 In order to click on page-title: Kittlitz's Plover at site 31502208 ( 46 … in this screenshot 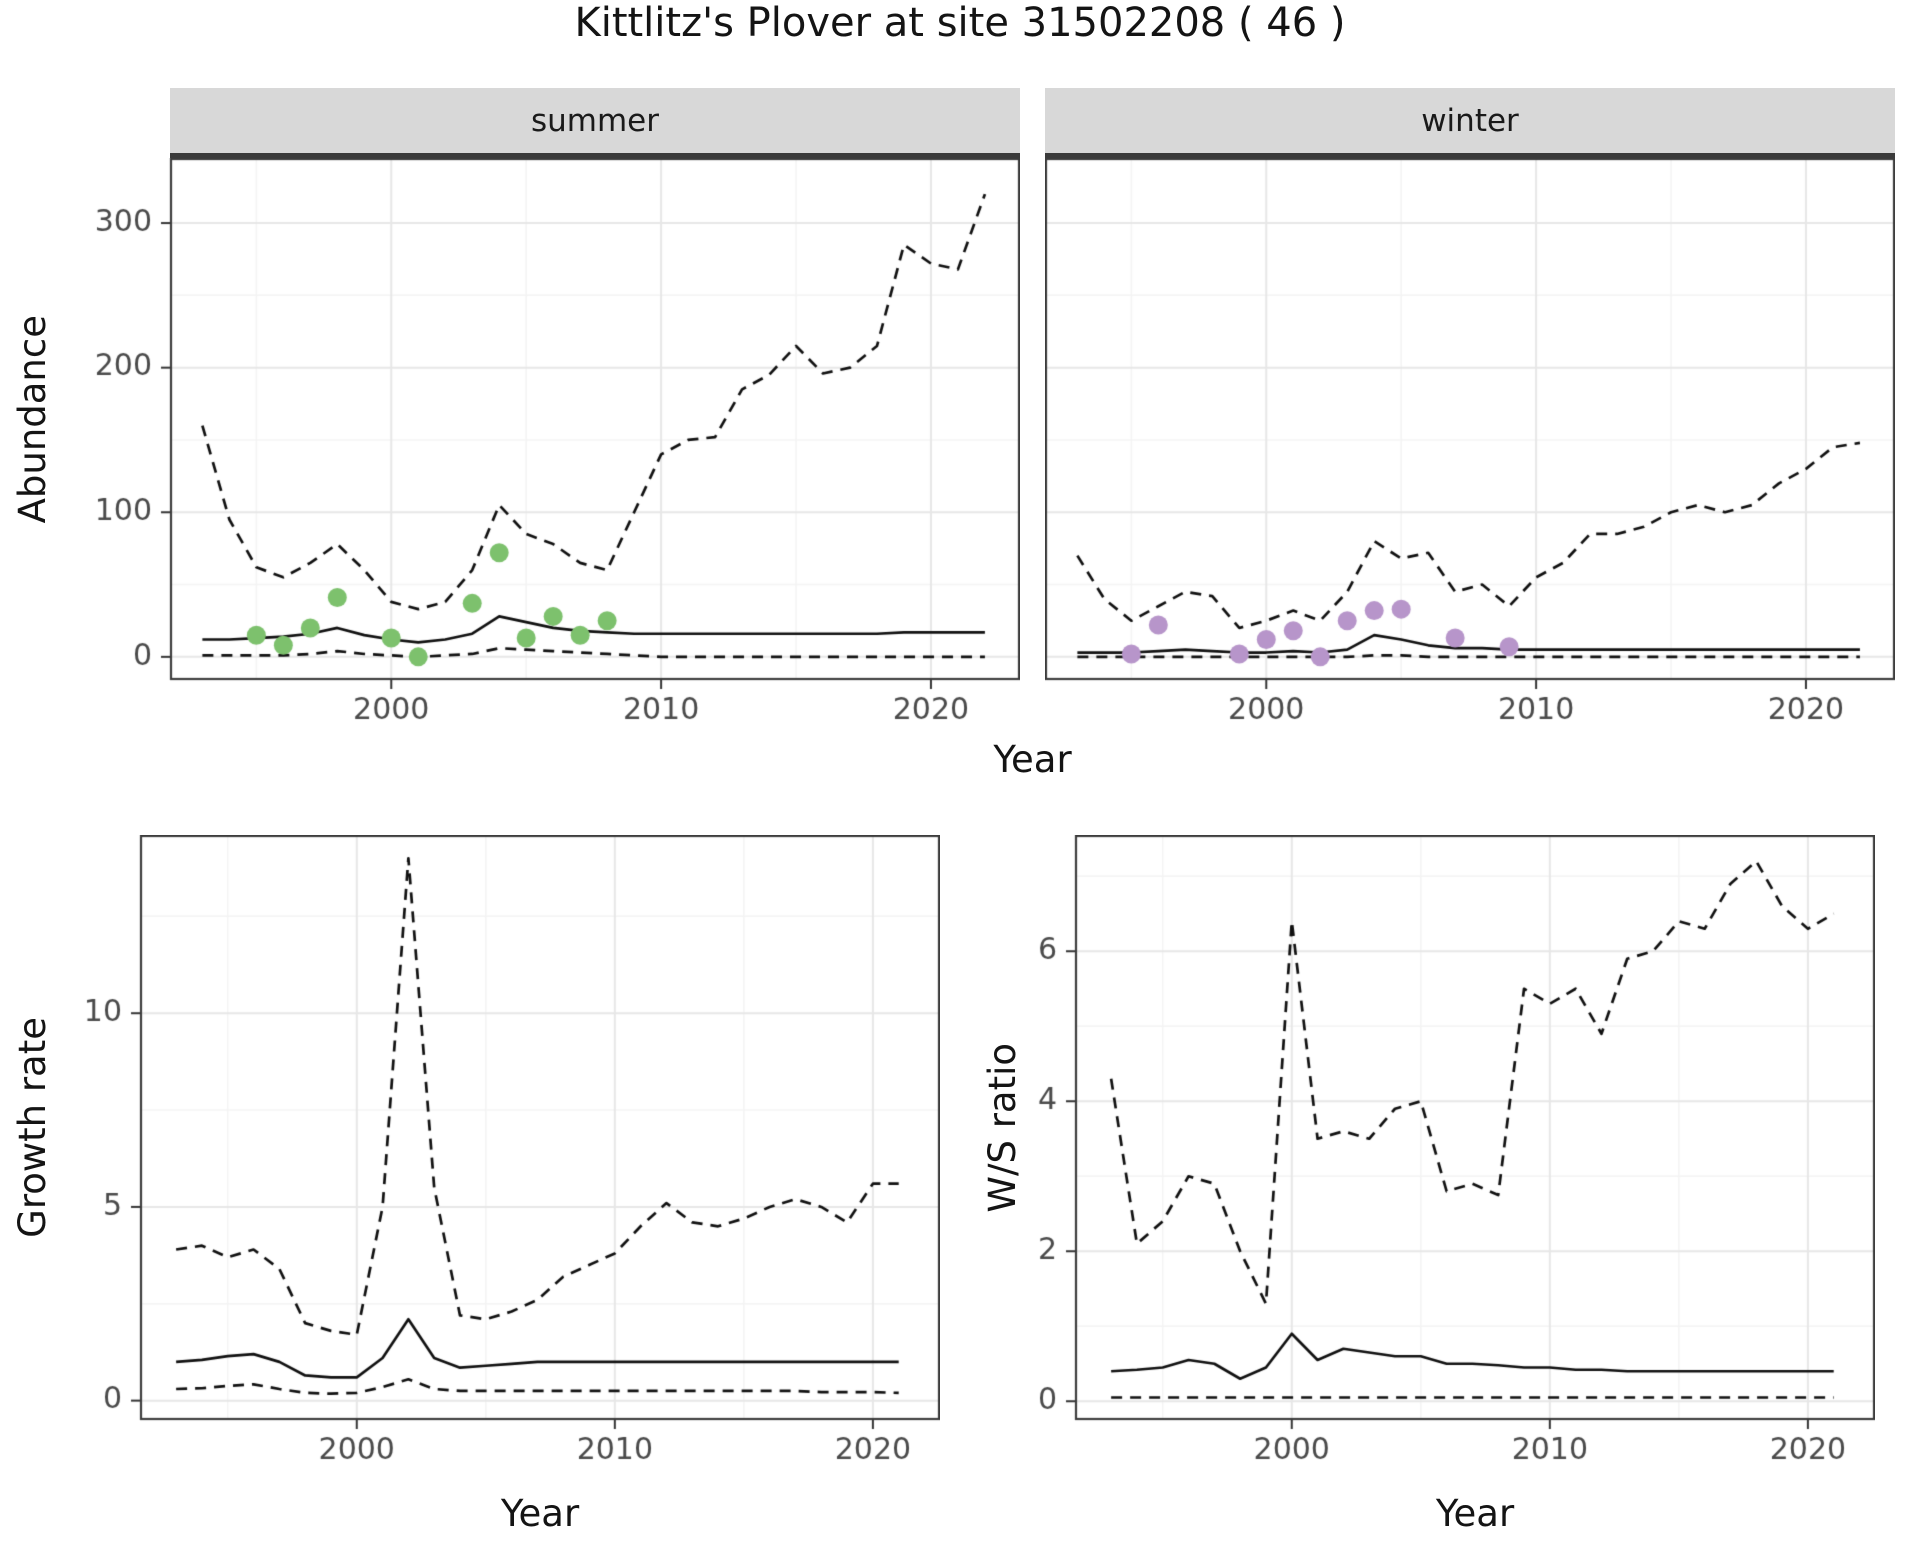, I will do `click(960, 23)`.